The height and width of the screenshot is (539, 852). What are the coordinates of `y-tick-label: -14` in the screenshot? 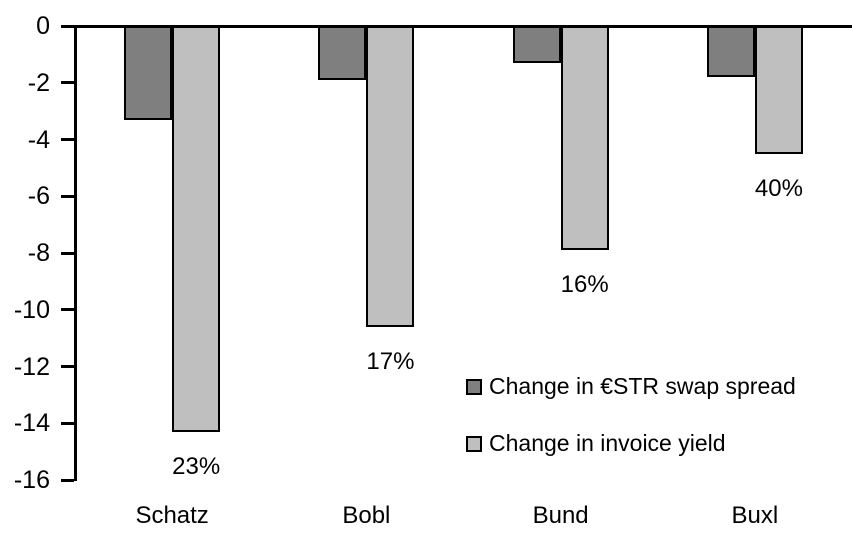 It's located at (31, 423).